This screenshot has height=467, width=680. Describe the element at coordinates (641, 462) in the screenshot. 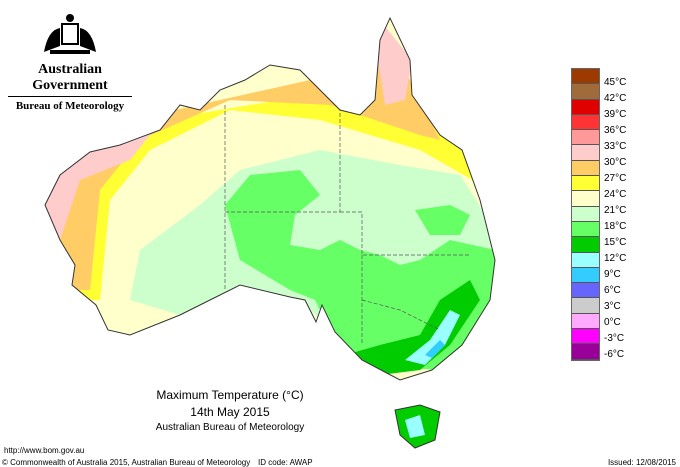

I see `issued-date: Issued: 12/08/2015` at that location.